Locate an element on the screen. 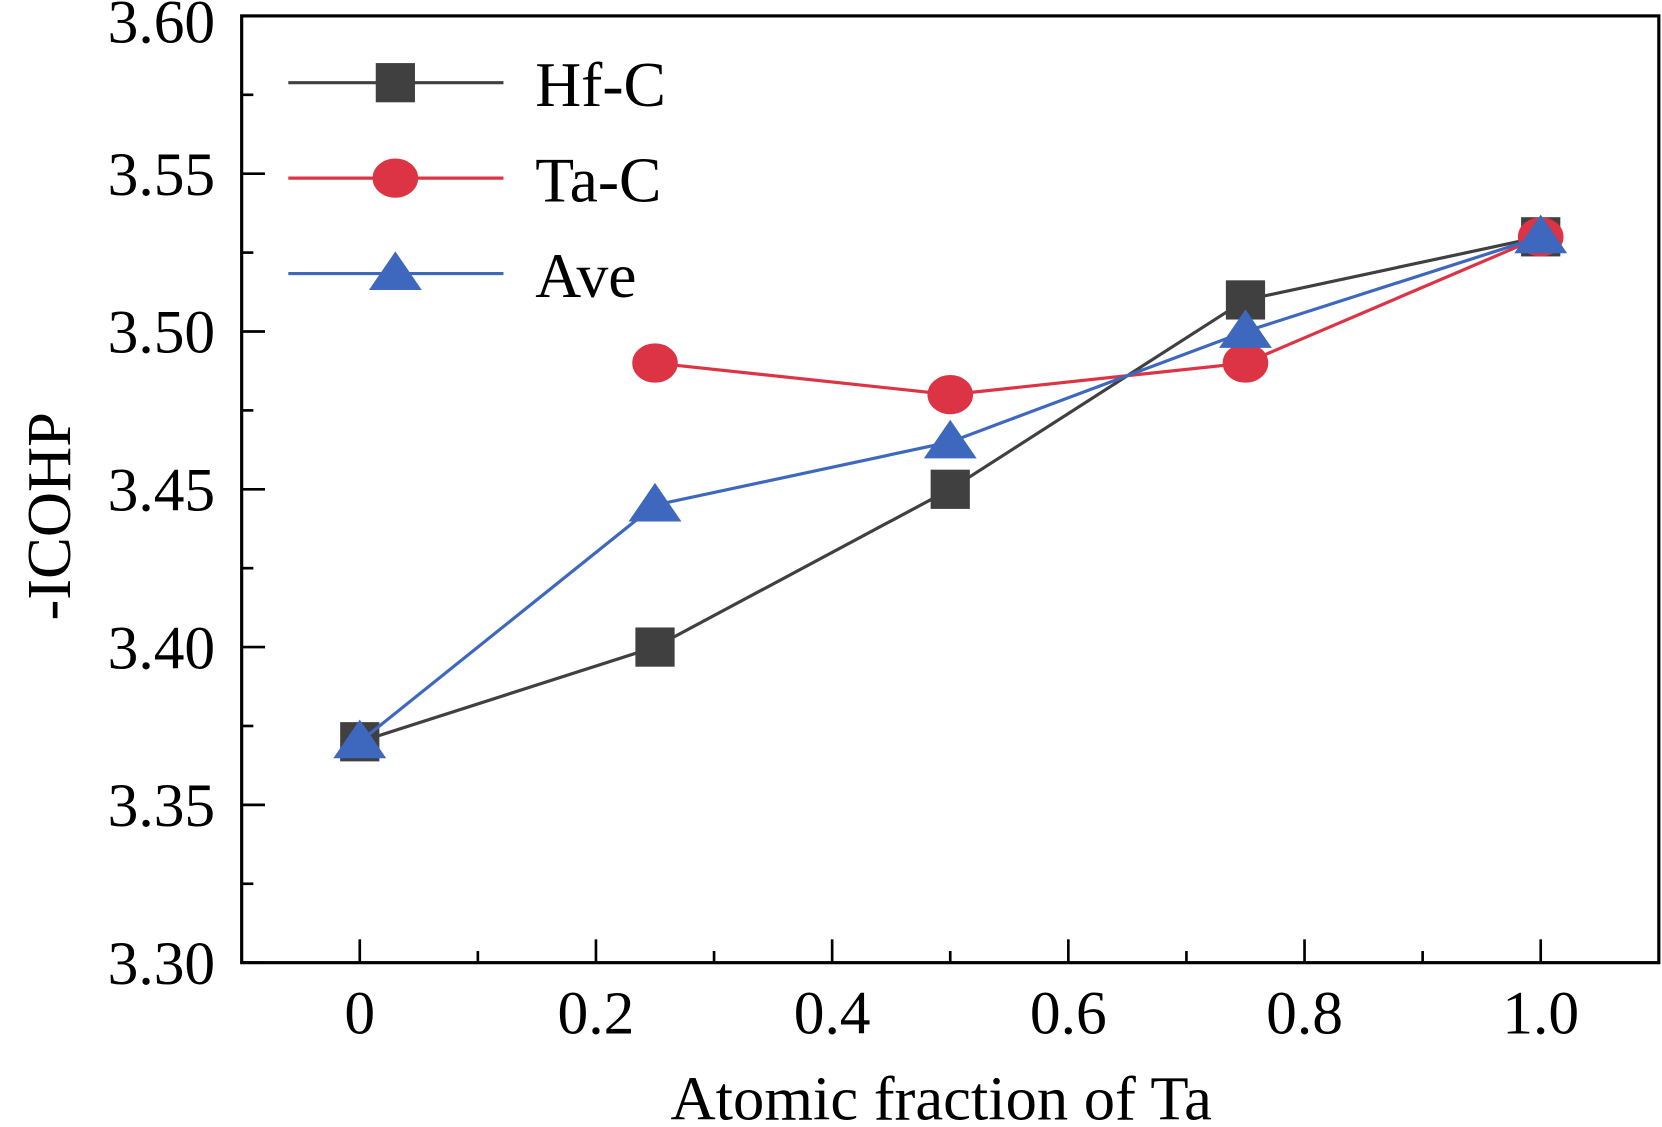 The width and height of the screenshot is (1662, 1127). x-tick-label: 0 is located at coordinates (359, 1014).